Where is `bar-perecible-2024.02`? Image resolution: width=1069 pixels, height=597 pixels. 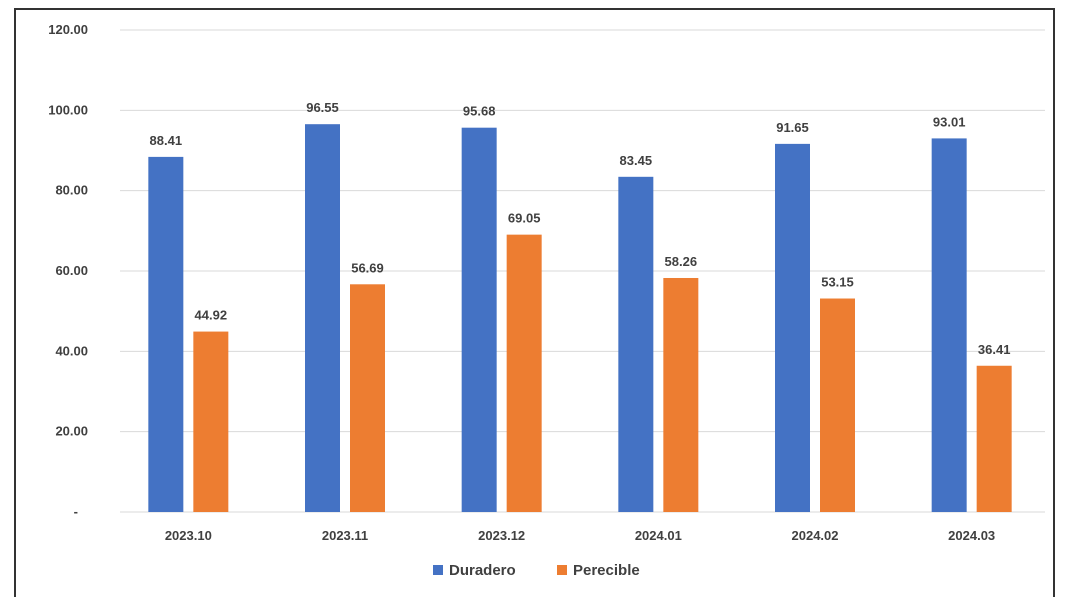 bar-perecible-2024.02 is located at coordinates (837, 405).